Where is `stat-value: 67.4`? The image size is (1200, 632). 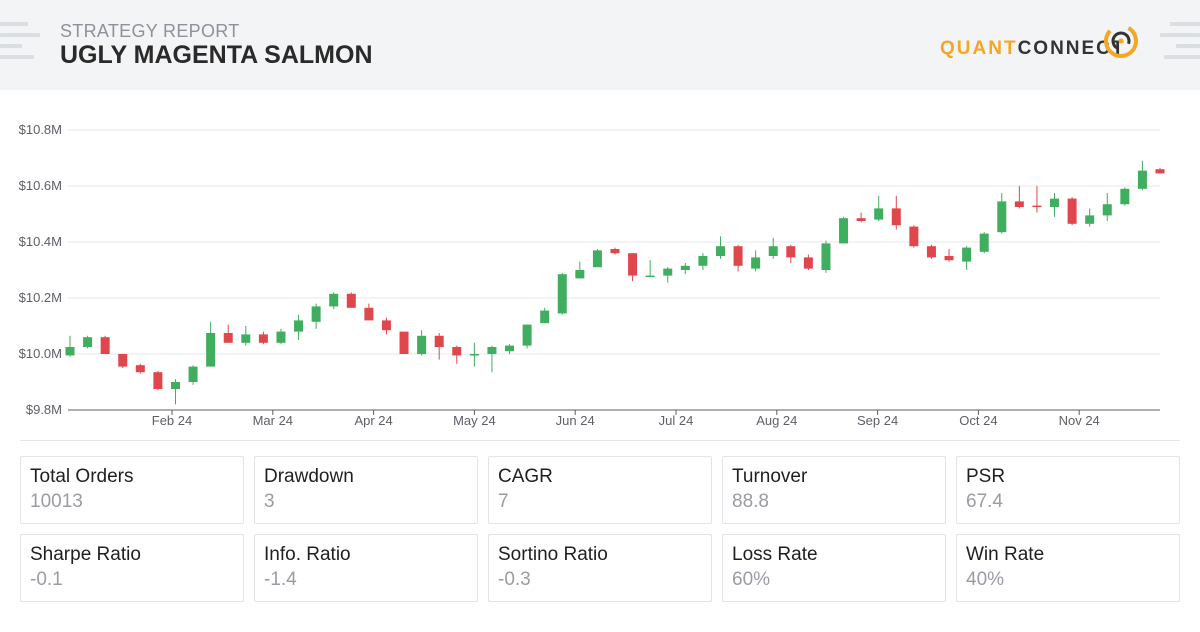
stat-value: 67.4 is located at coordinates (984, 501).